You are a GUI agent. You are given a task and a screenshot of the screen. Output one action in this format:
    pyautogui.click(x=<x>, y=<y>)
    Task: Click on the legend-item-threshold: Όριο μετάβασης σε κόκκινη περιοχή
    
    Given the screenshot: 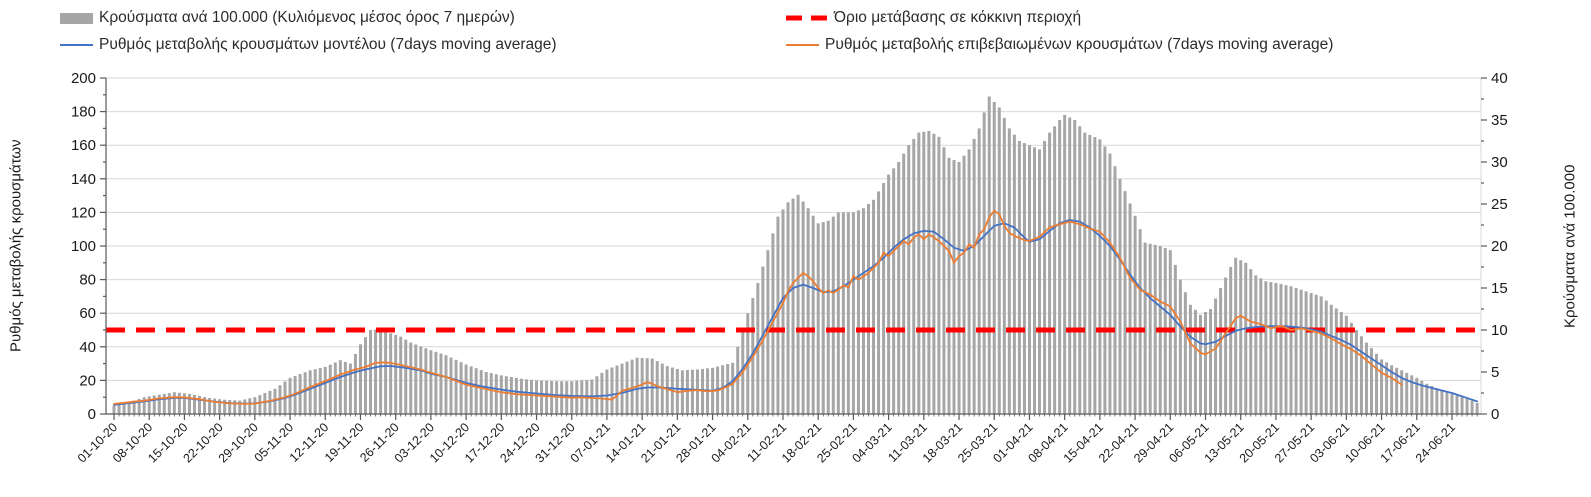 What is the action you would take?
    pyautogui.click(x=933, y=18)
    